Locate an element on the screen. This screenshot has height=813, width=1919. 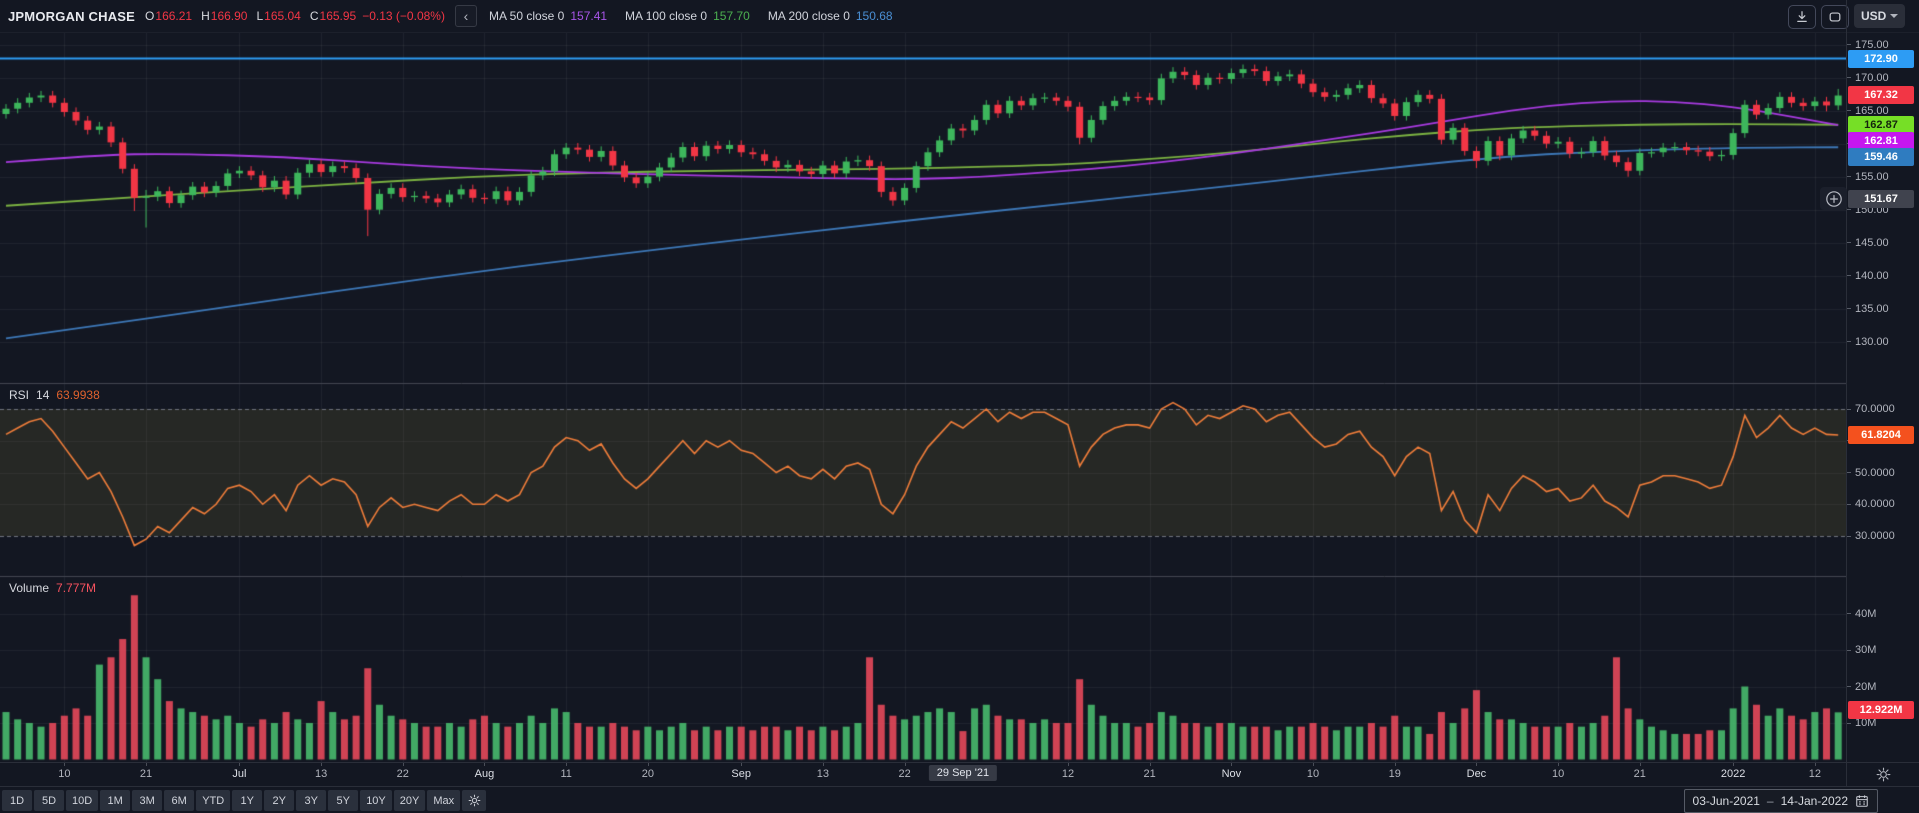
volume-legend: Volume 7.777M is located at coordinates (52, 588).